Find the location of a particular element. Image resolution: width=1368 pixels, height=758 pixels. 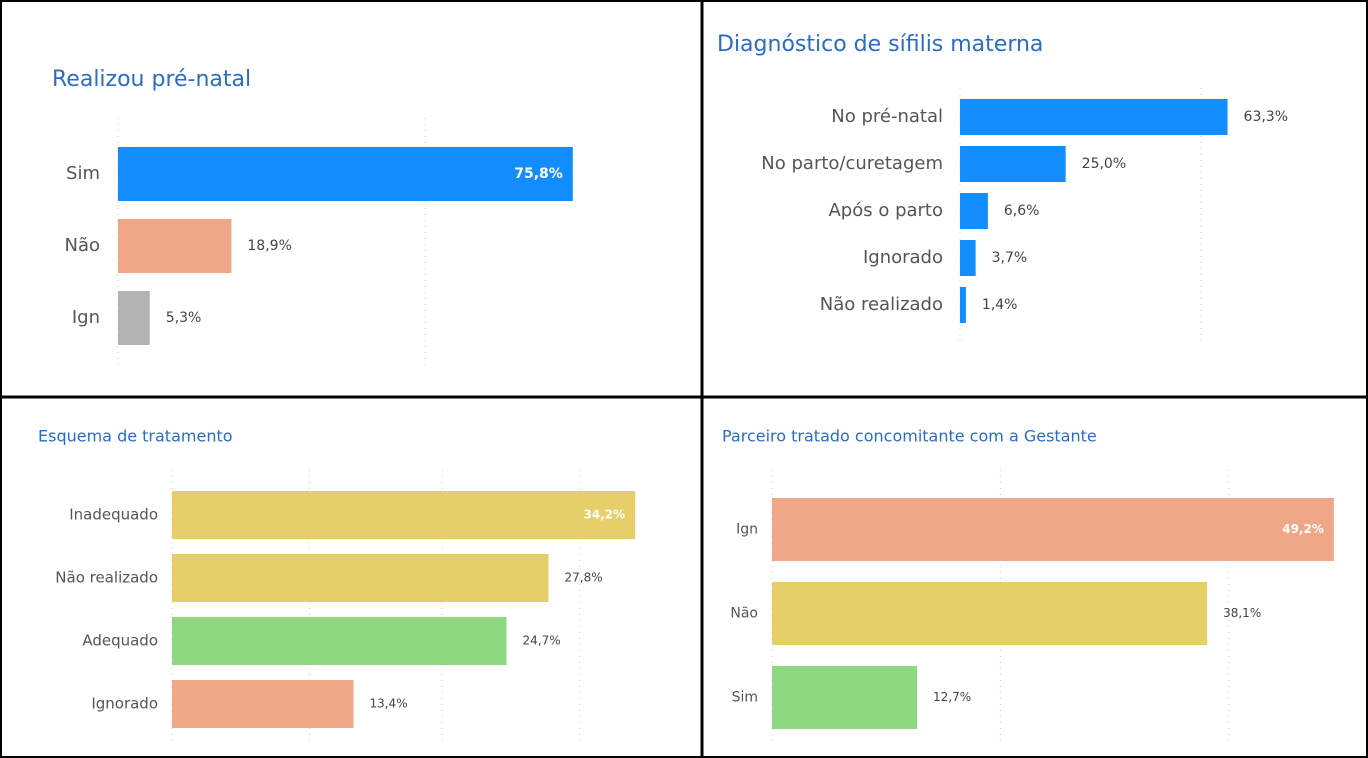

category-label: Após o parto is located at coordinates (885, 210).